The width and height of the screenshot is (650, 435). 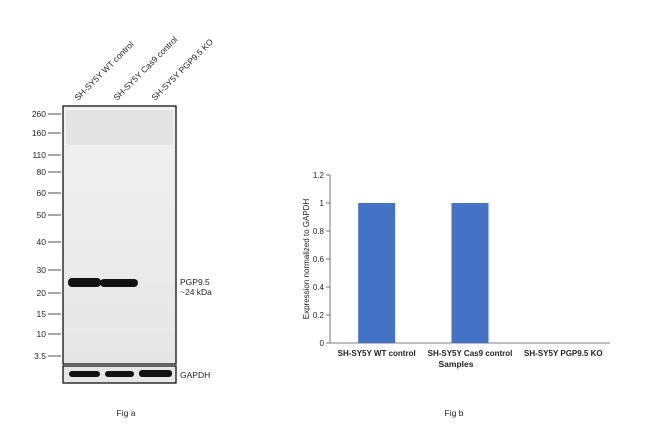 I want to click on mw-marker-label: 20, so click(x=42, y=293).